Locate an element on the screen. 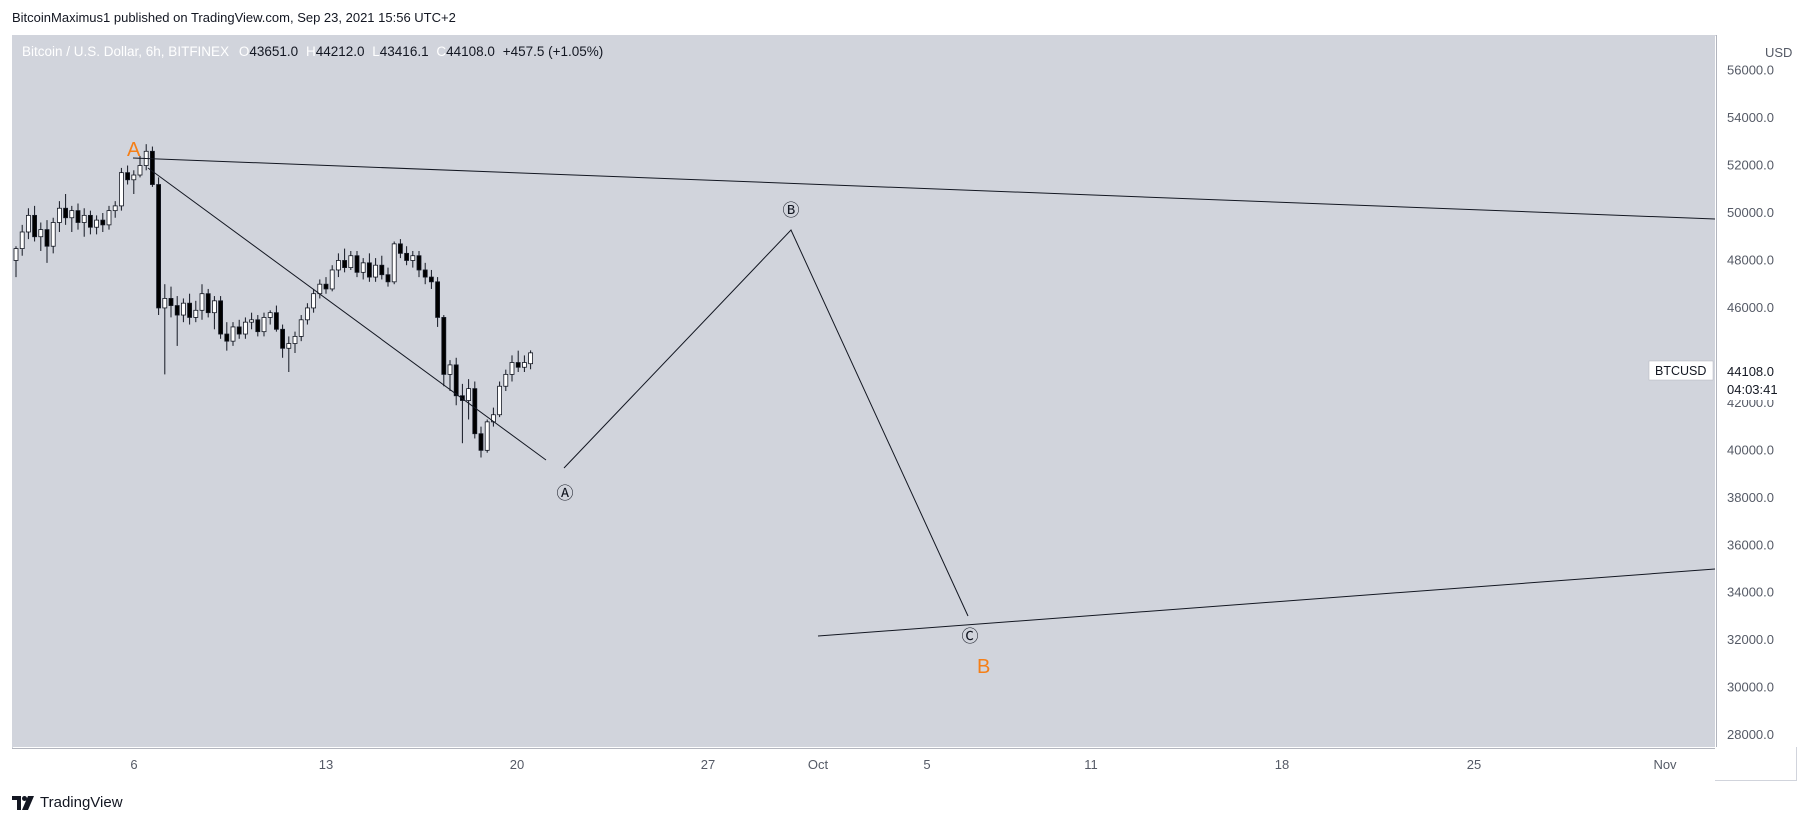 The height and width of the screenshot is (826, 1813). x-tick-label: Oct is located at coordinates (818, 764).